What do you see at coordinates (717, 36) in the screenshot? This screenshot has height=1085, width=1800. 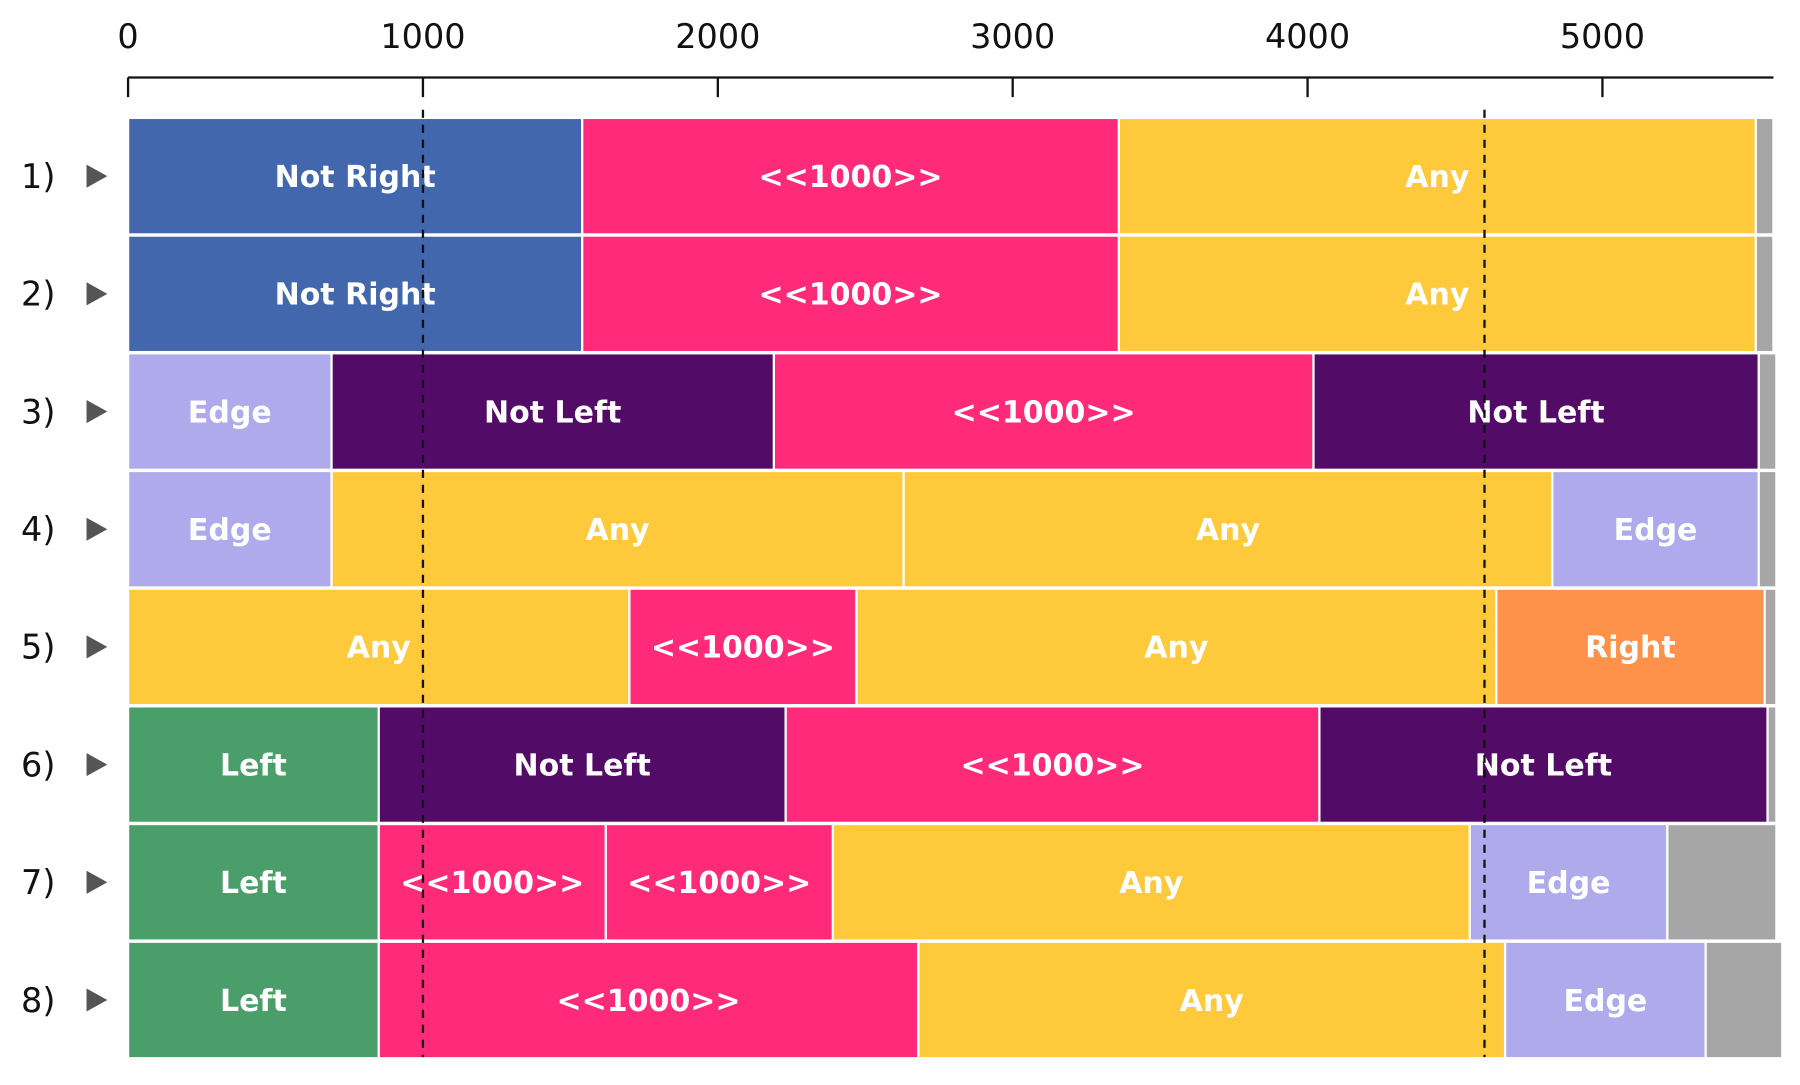 I see `x-tick-label: 2000` at bounding box center [717, 36].